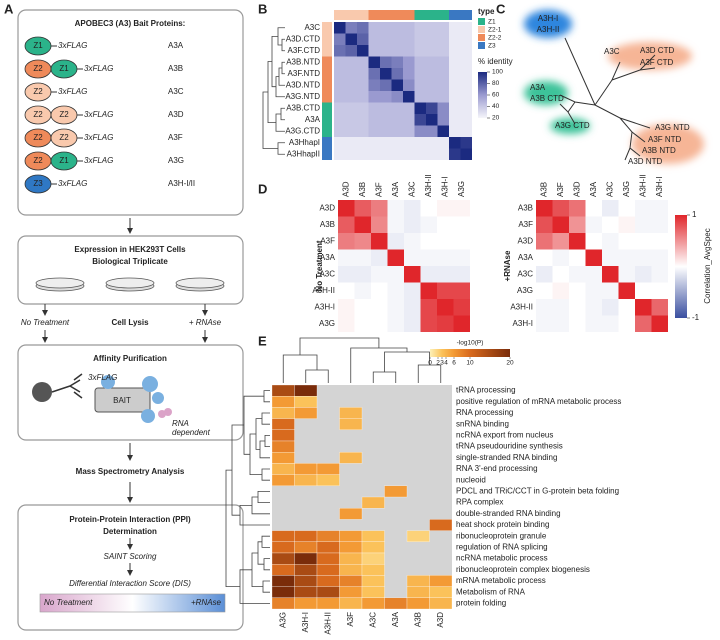 This screenshot has width=720, height=640. Describe the element at coordinates (132, 603) in the screenshot. I see `dis-gradient` at that location.